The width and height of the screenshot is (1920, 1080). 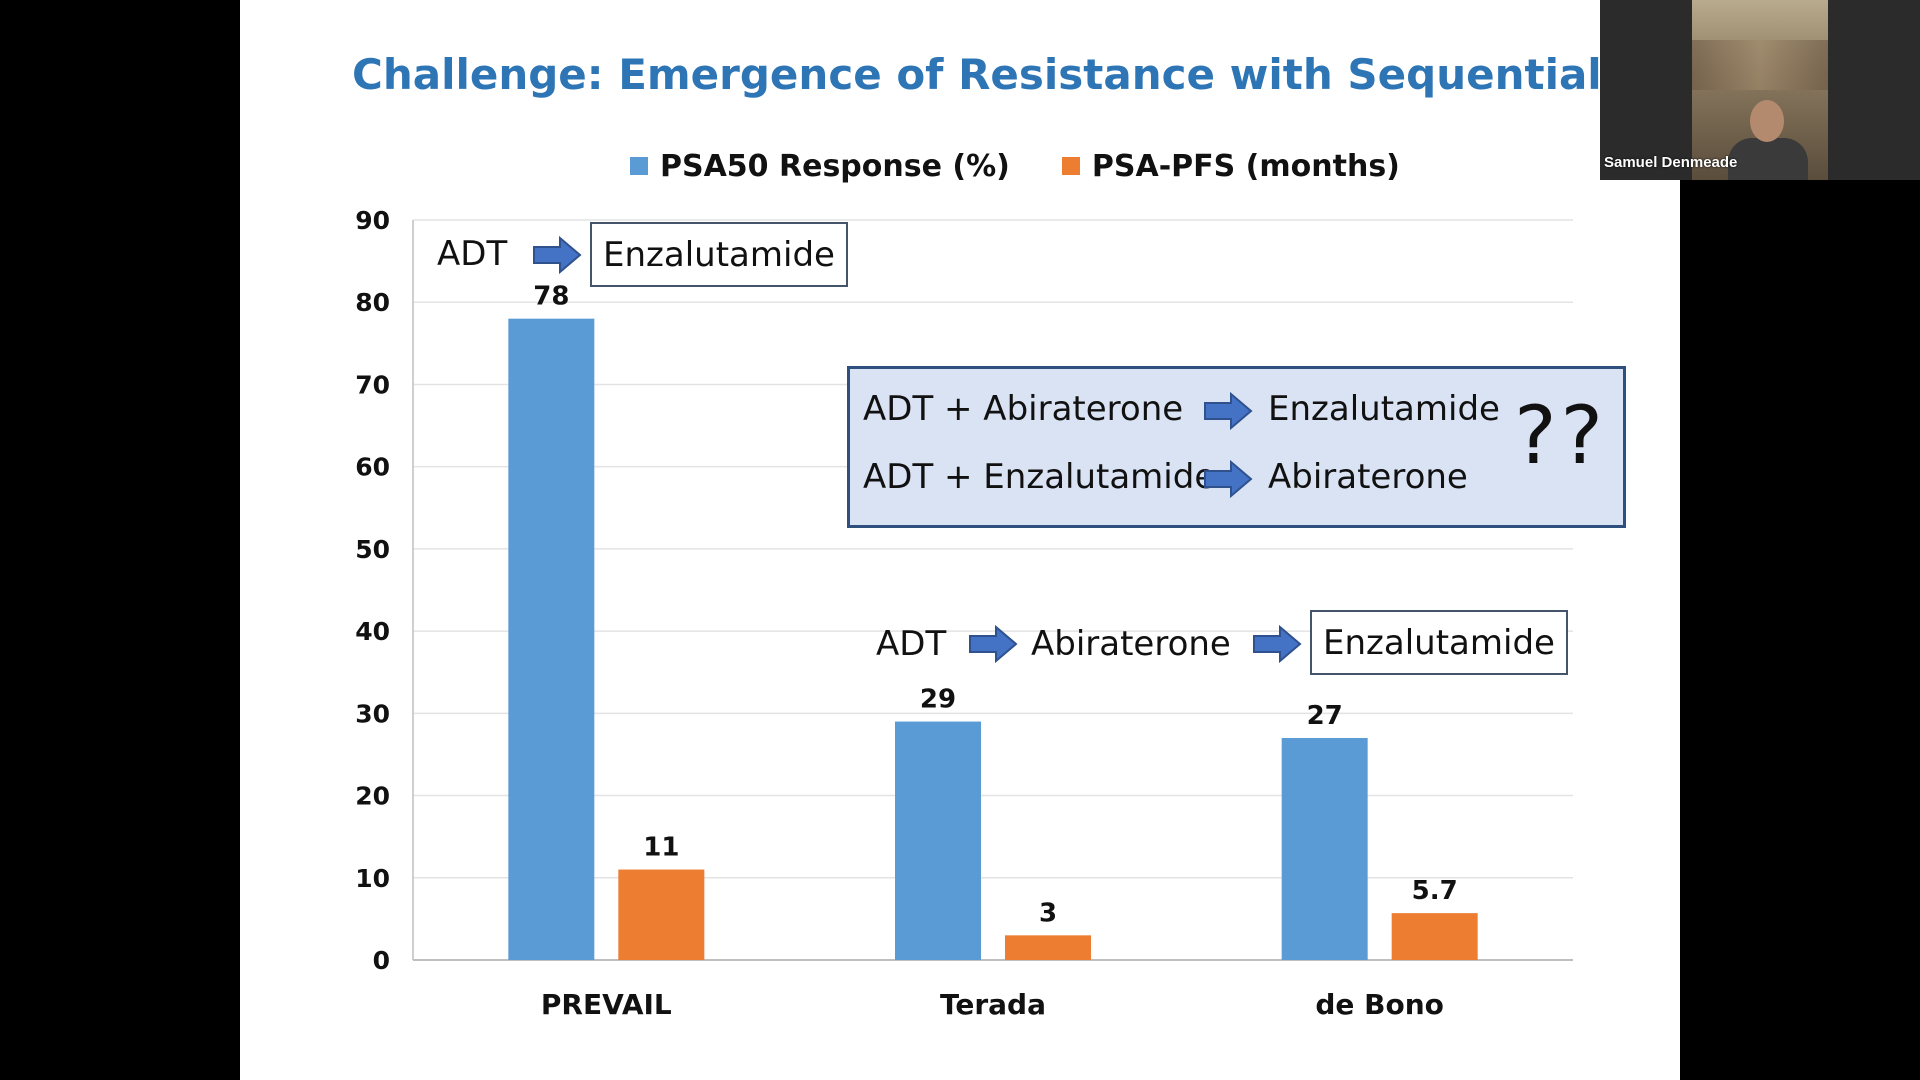 I want to click on value-label: 78, so click(x=551, y=297).